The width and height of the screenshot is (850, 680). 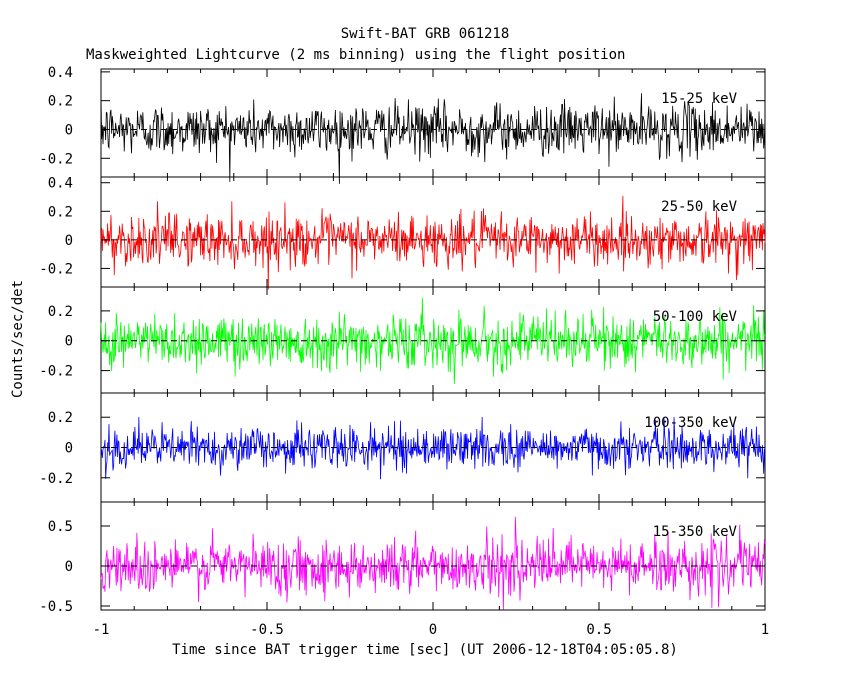 I want to click on x-tick-label: -0.5, so click(x=267, y=630).